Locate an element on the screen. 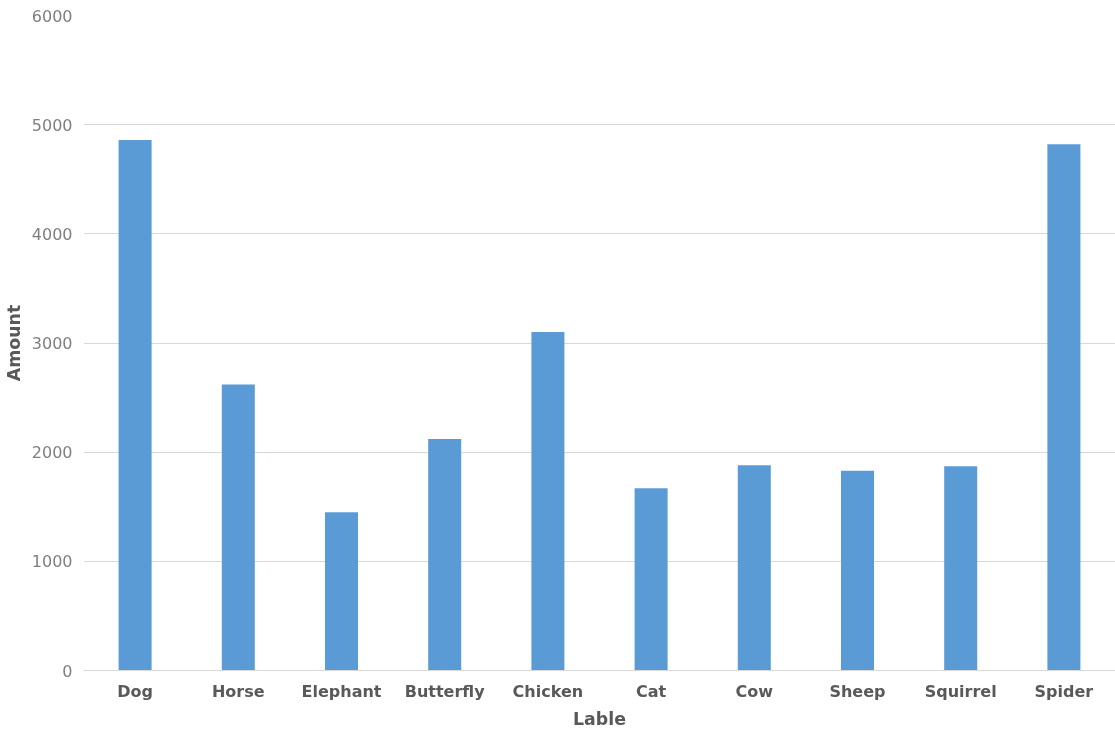  x-tick-label: Elephant is located at coordinates (341, 691).